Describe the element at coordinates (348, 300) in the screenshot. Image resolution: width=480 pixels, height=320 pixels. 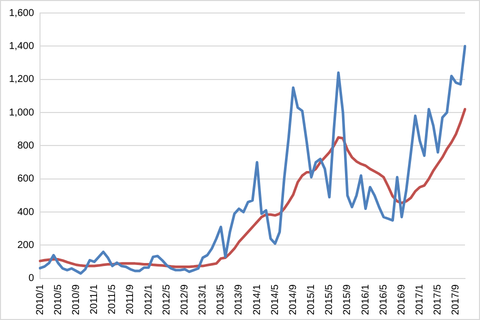
I see `x-tick-label: 2015/9` at that location.